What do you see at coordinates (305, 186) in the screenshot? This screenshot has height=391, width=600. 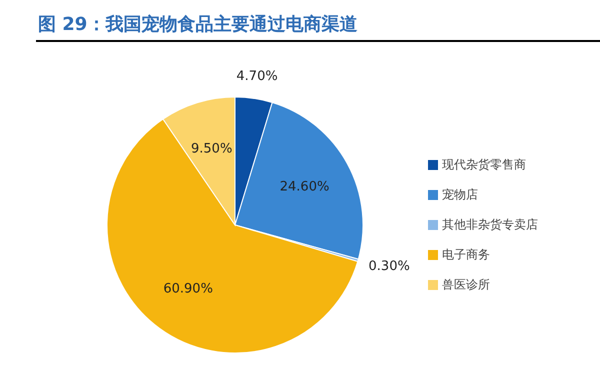 I see `data-label: 24.60%` at bounding box center [305, 186].